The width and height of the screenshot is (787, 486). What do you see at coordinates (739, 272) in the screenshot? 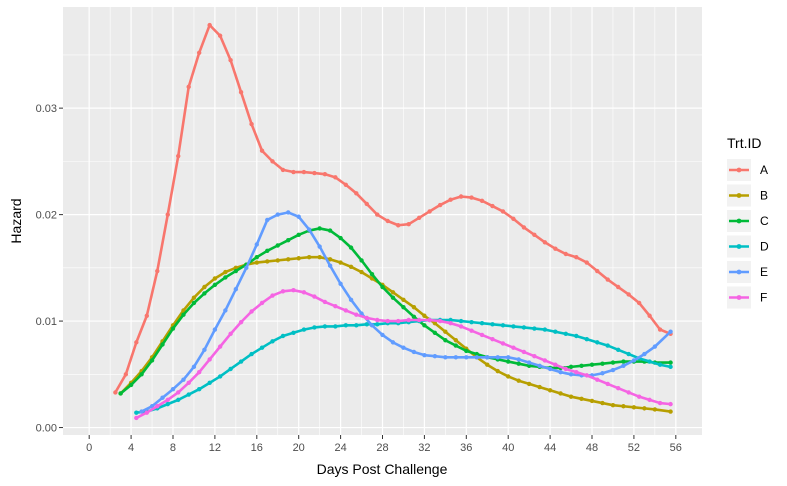
I see `legend-marker-e` at bounding box center [739, 272].